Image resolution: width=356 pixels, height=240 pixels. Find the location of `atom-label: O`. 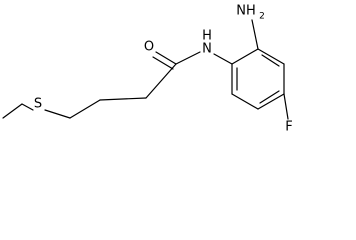

atom-label: O is located at coordinates (149, 47).